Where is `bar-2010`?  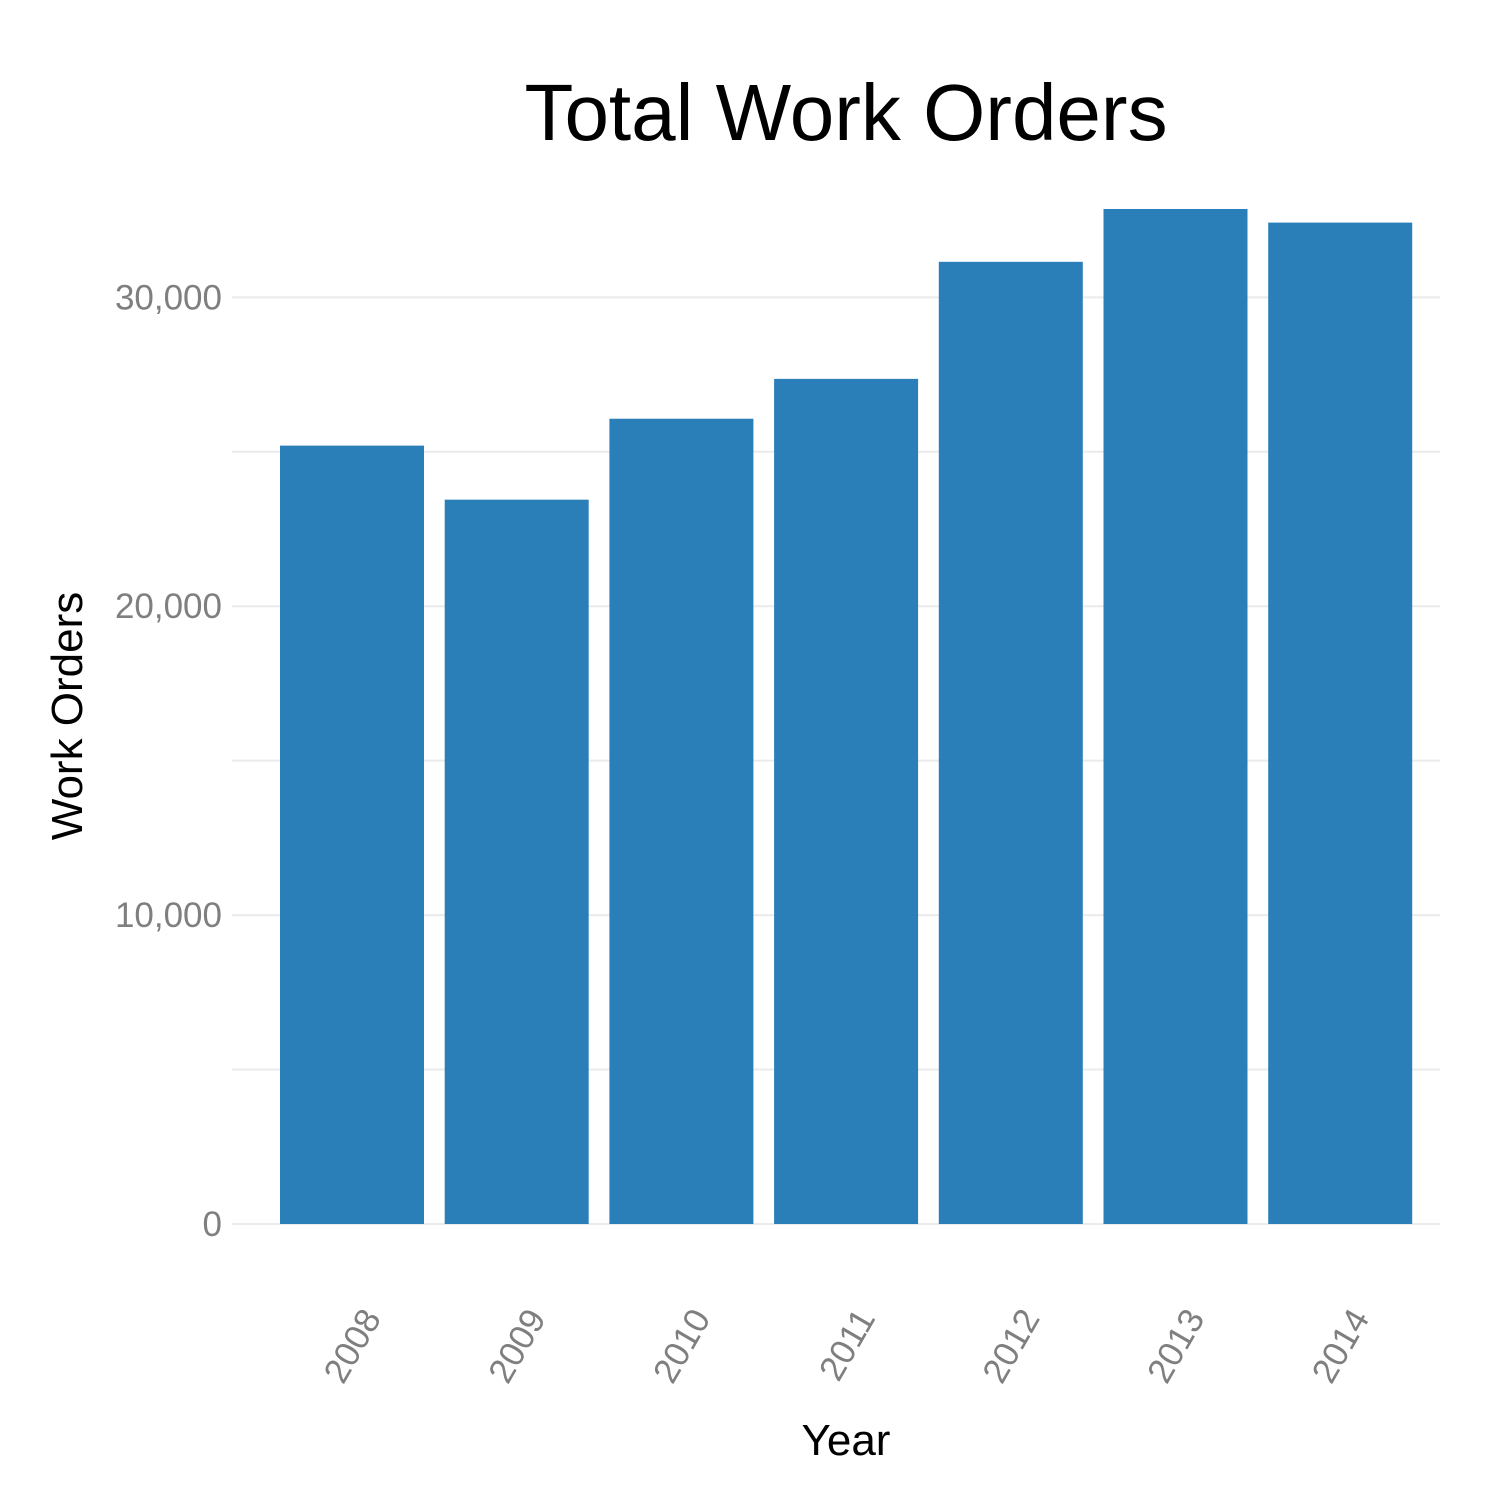 bar-2010 is located at coordinates (681, 821).